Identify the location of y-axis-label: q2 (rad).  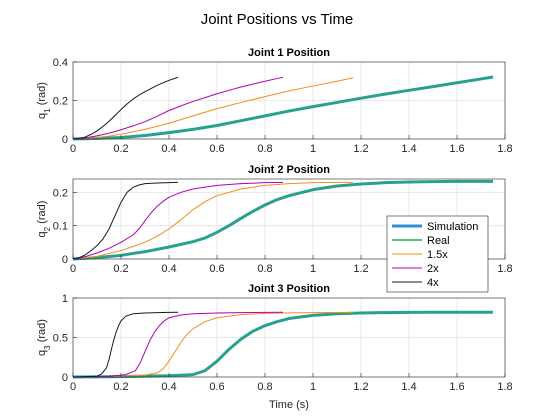
(44, 219).